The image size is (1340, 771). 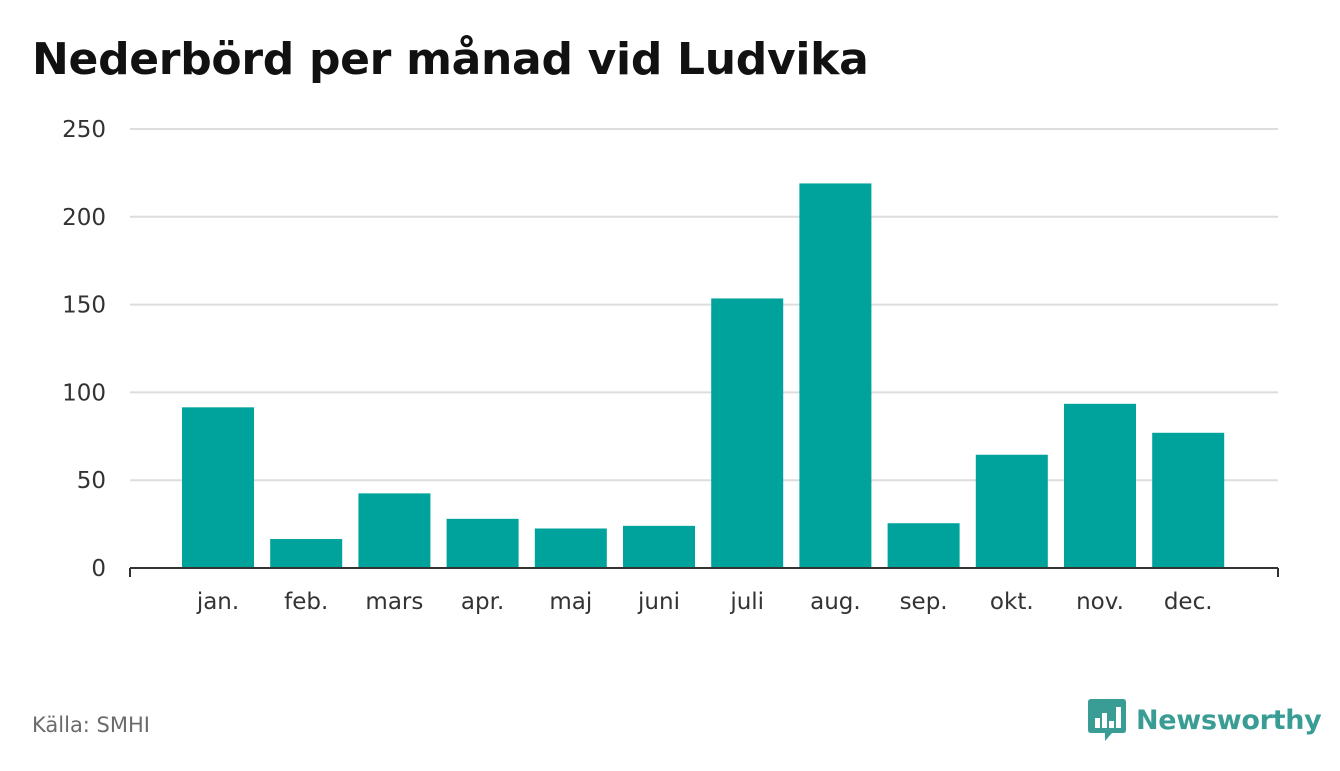 What do you see at coordinates (746, 602) in the screenshot?
I see `x-tick-label: juli` at bounding box center [746, 602].